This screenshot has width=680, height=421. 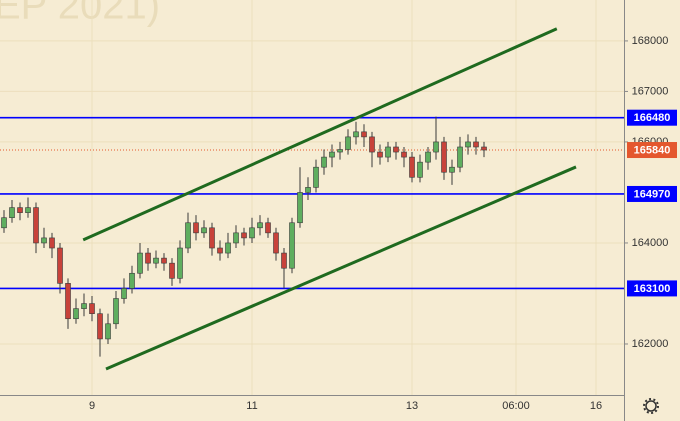 What do you see at coordinates (80, 14) in the screenshot?
I see `watermark: EP 2021)` at bounding box center [80, 14].